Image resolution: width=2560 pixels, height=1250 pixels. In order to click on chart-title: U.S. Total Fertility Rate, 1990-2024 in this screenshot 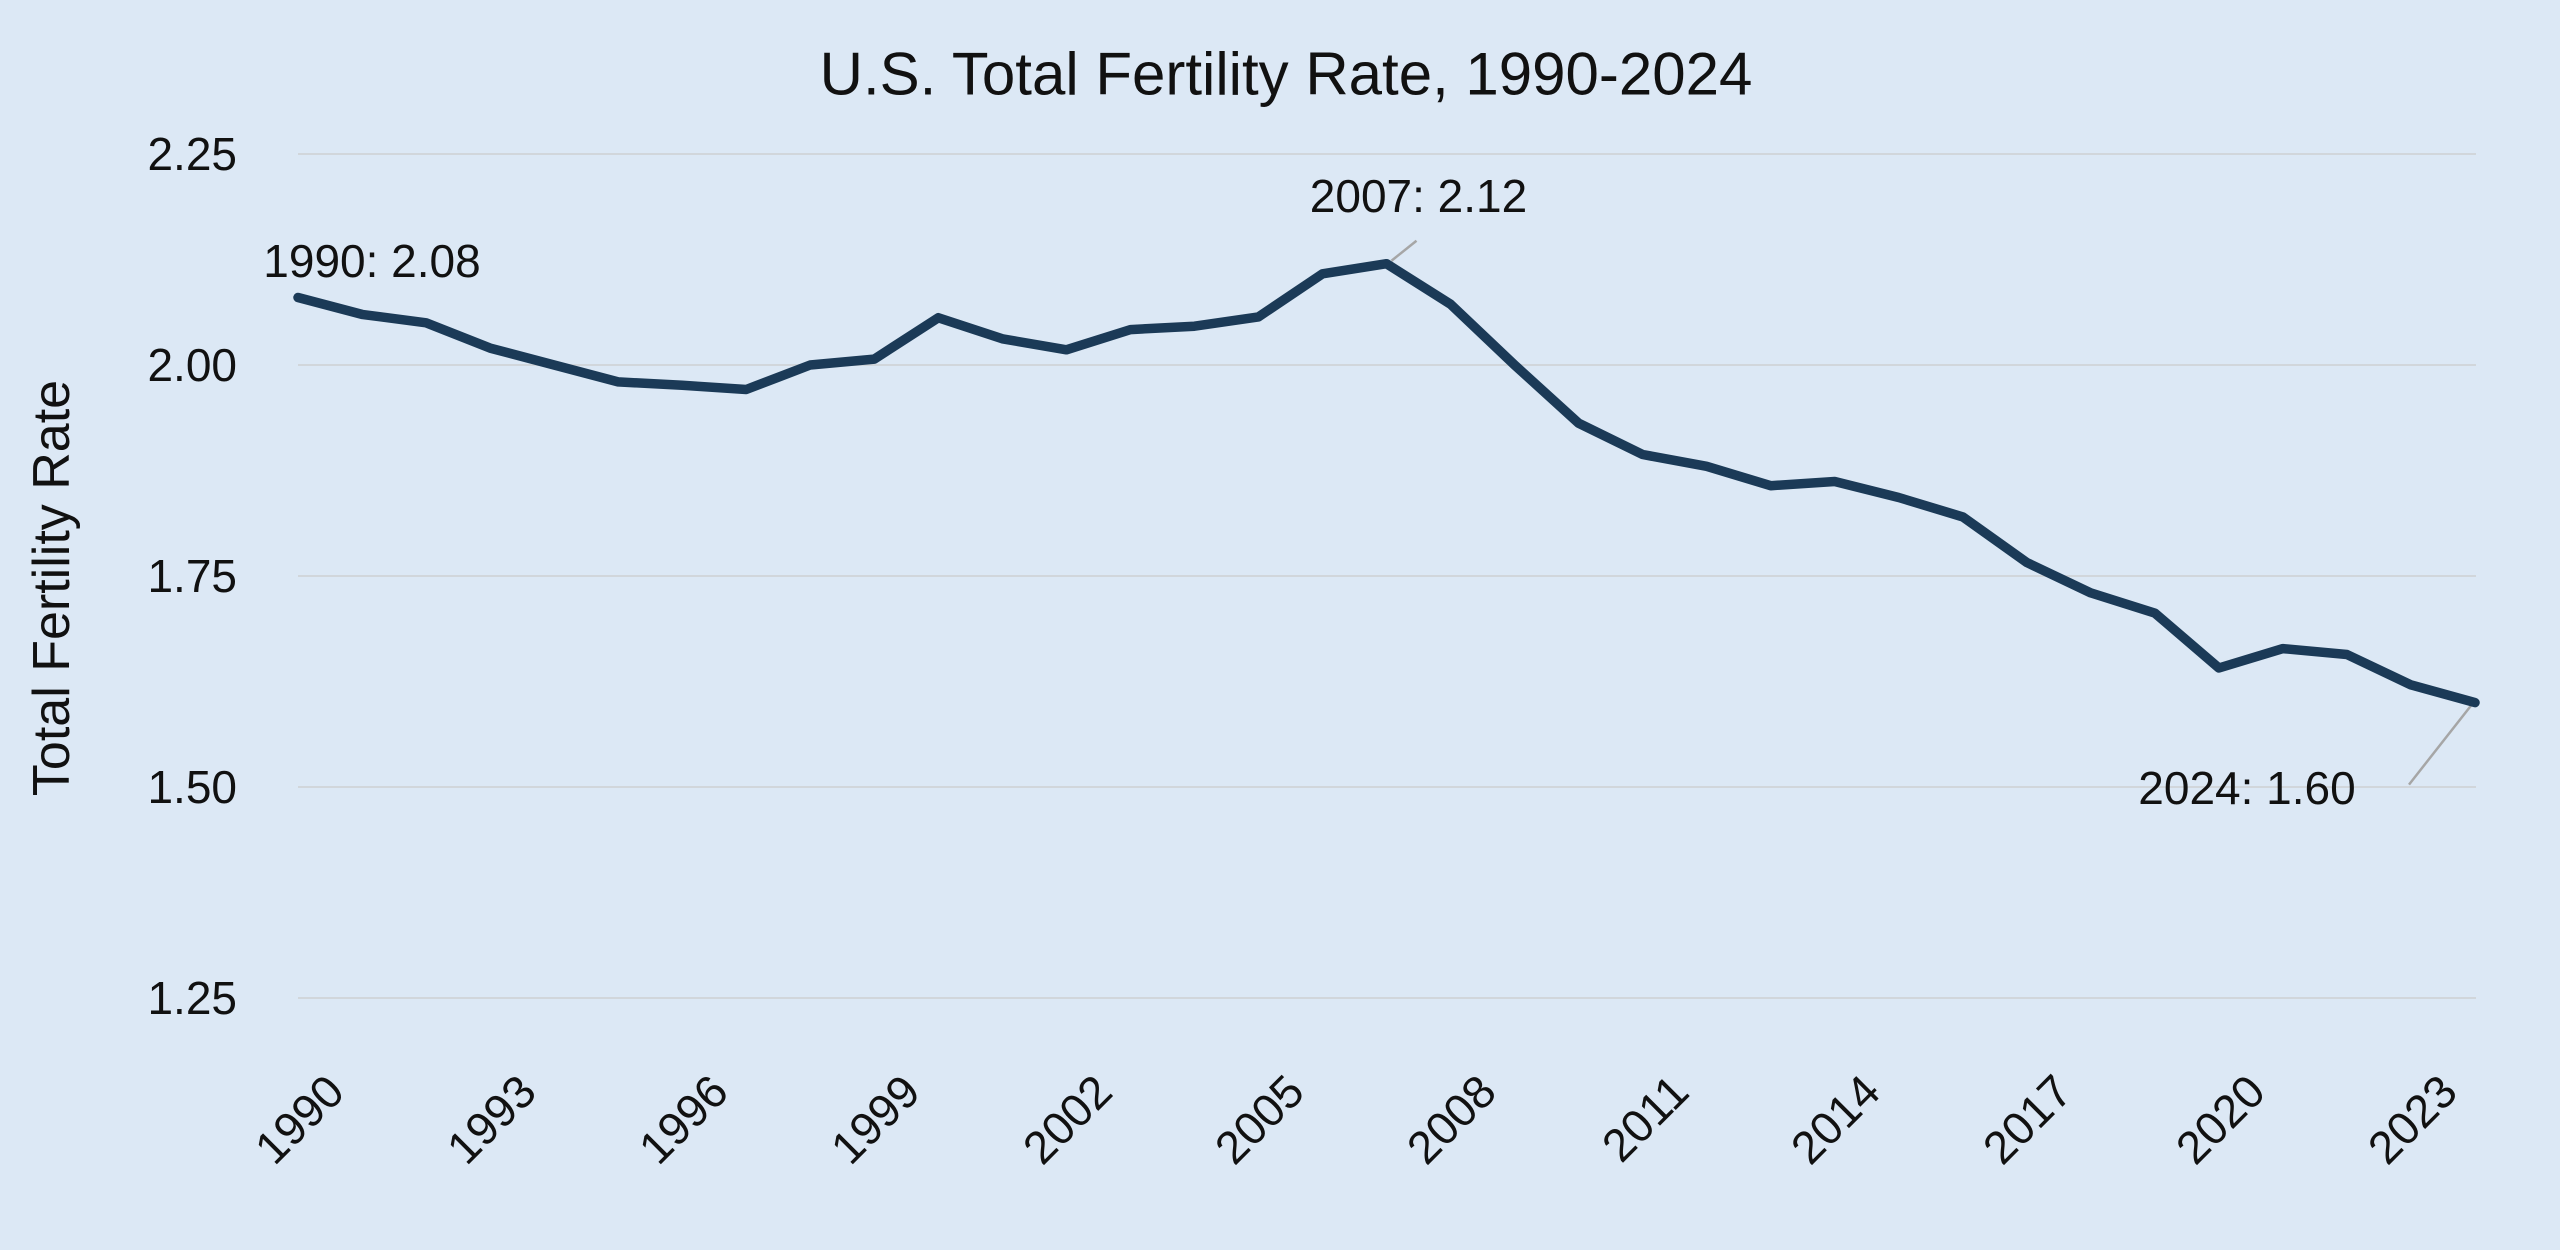, I will do `click(1286, 74)`.